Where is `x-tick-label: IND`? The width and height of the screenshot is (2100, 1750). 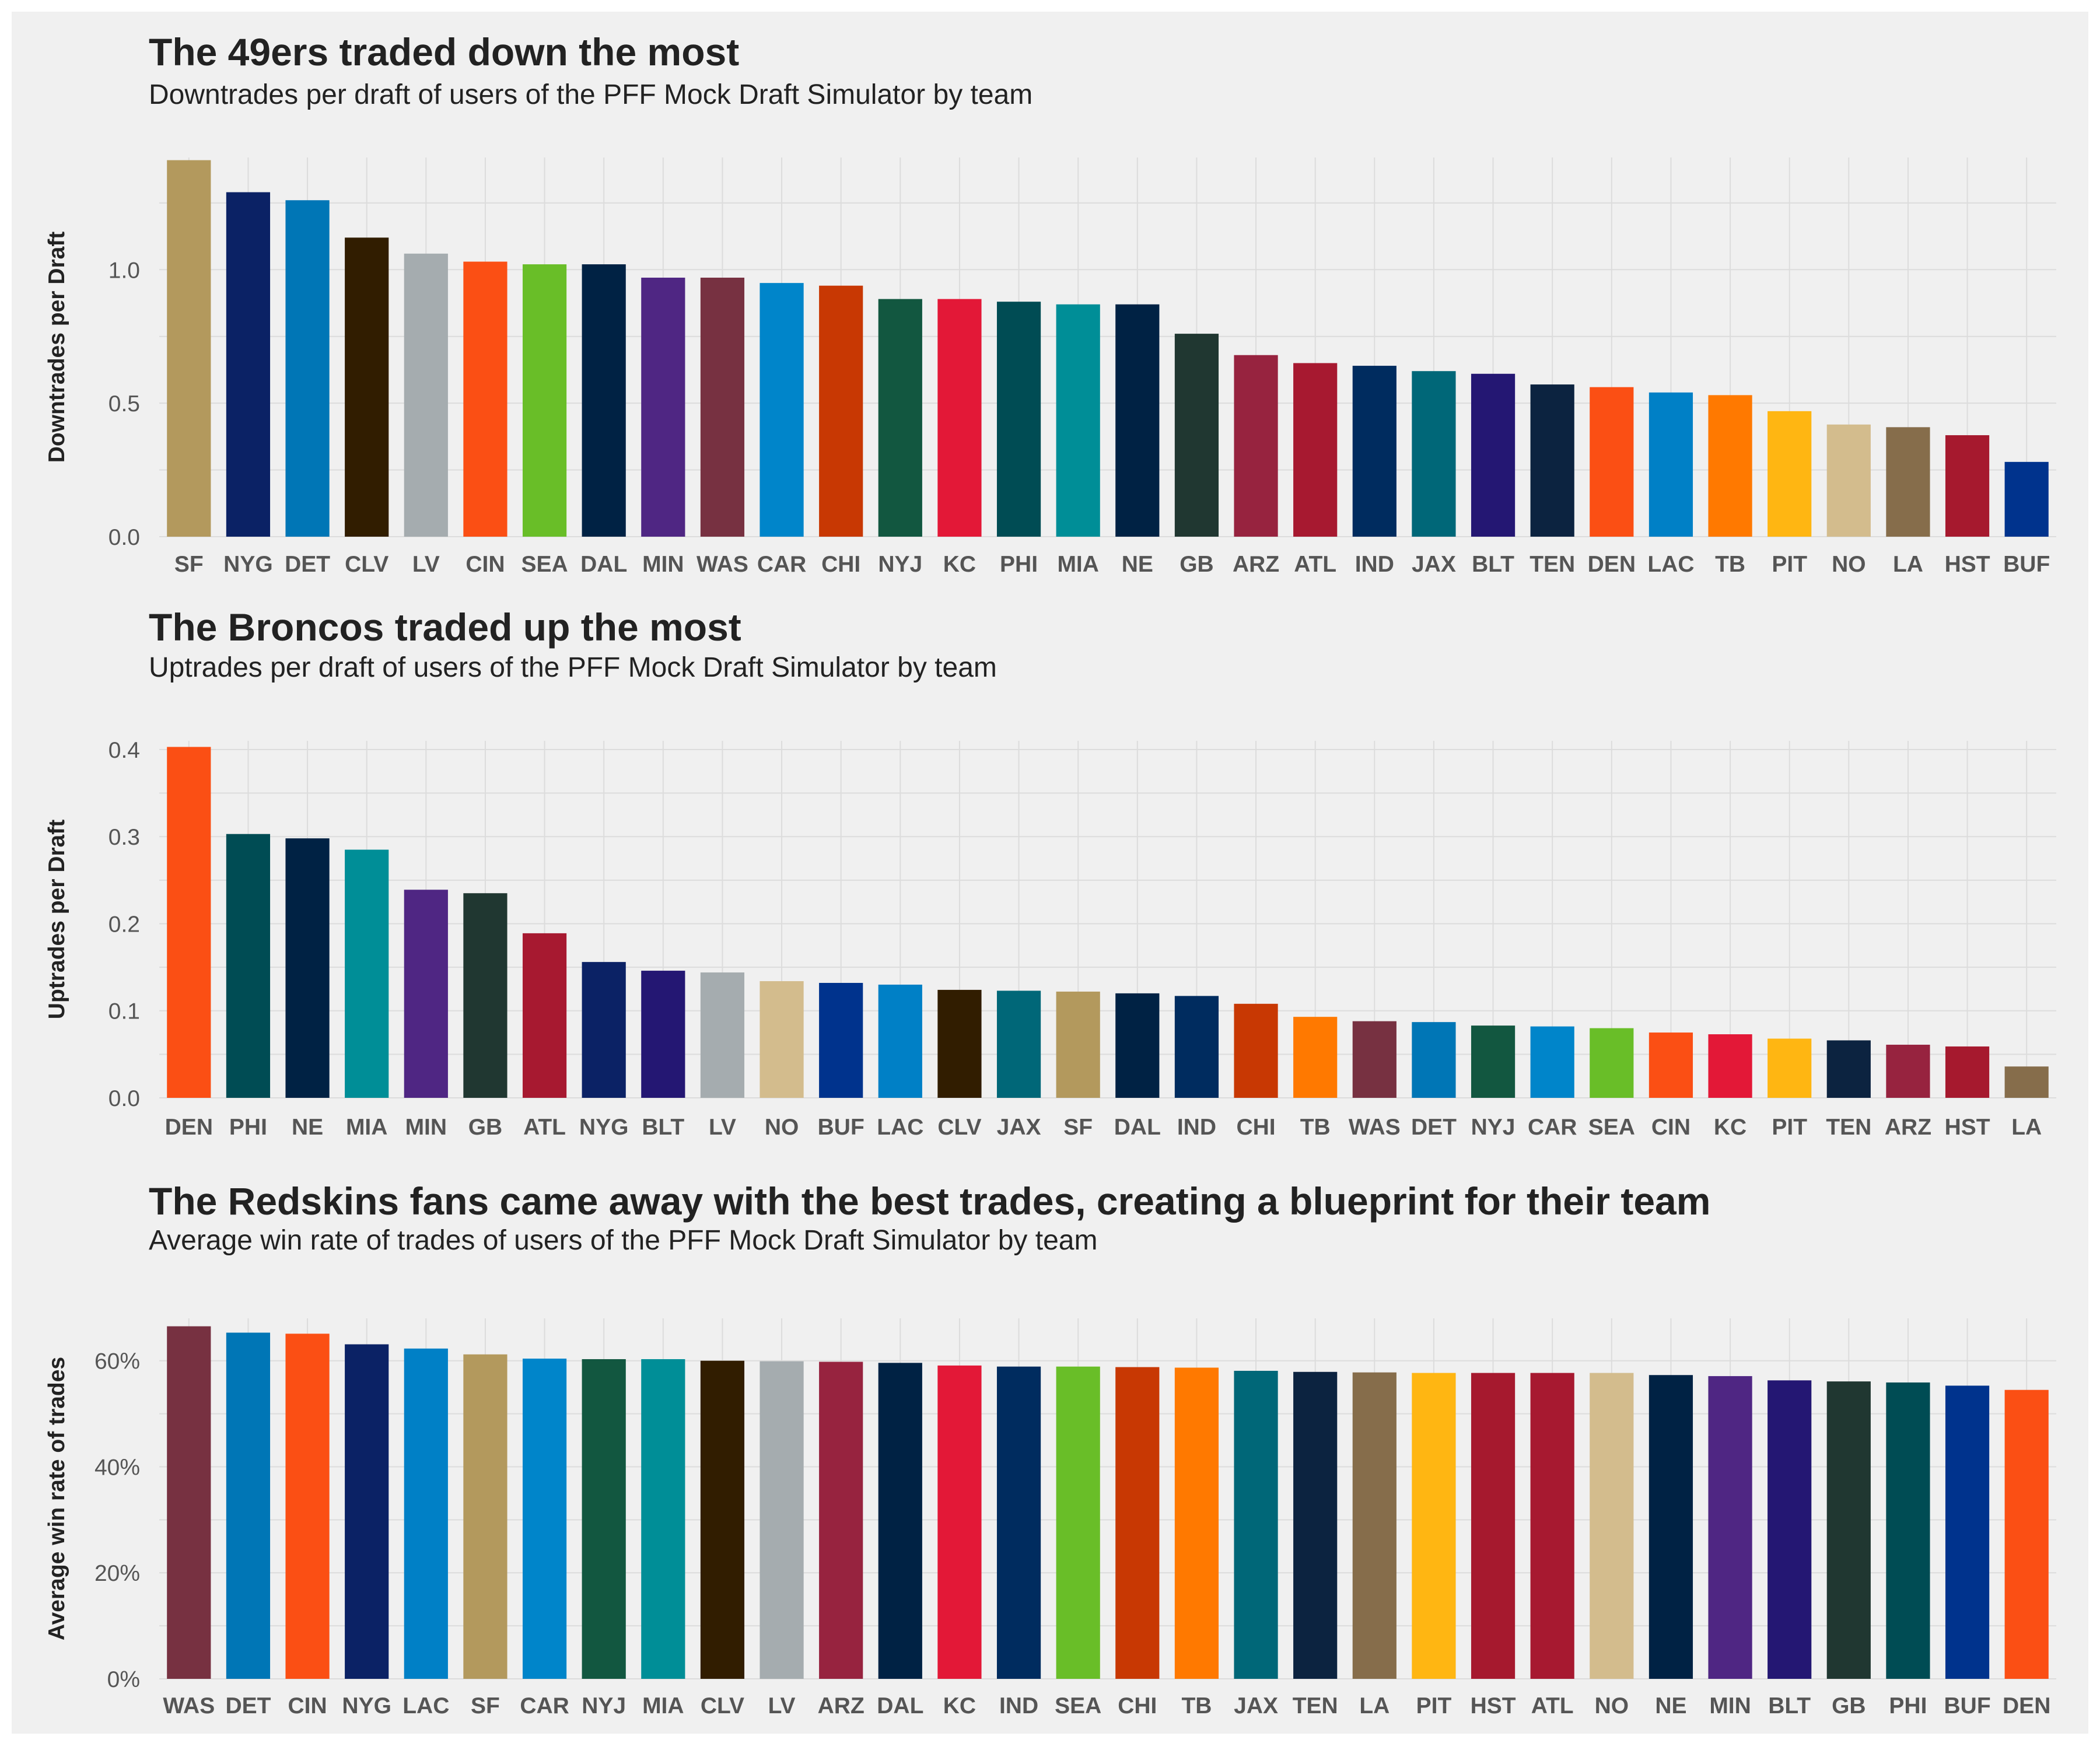
x-tick-label: IND is located at coordinates (1196, 1127).